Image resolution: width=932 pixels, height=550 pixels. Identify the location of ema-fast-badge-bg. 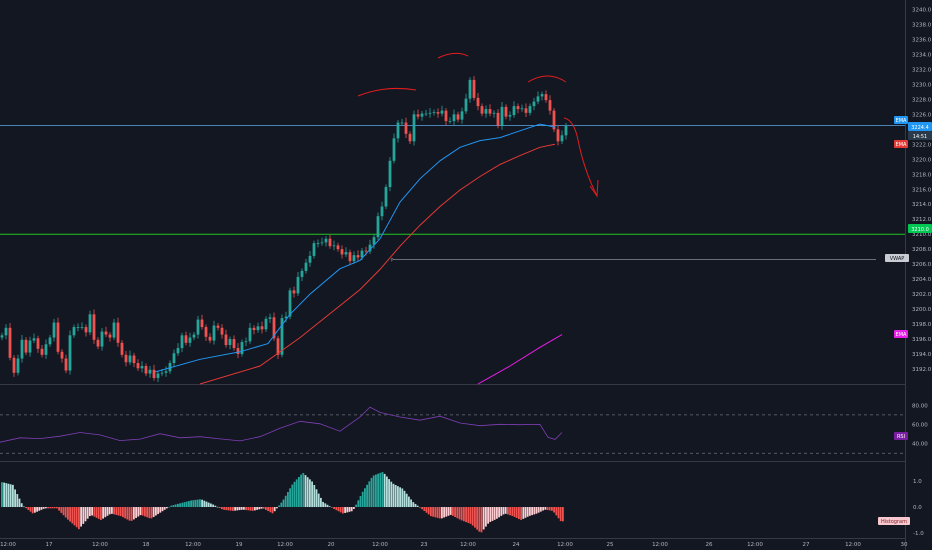
(901, 120).